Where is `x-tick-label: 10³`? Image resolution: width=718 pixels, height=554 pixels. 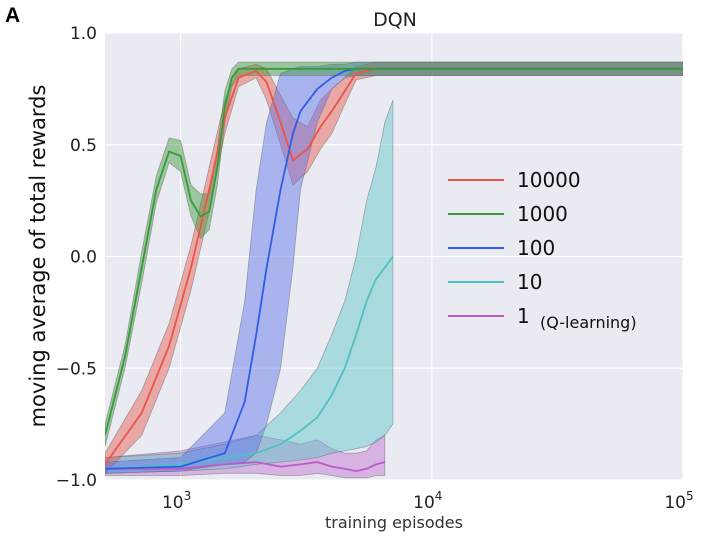 x-tick-label: 10³ is located at coordinates (176, 501).